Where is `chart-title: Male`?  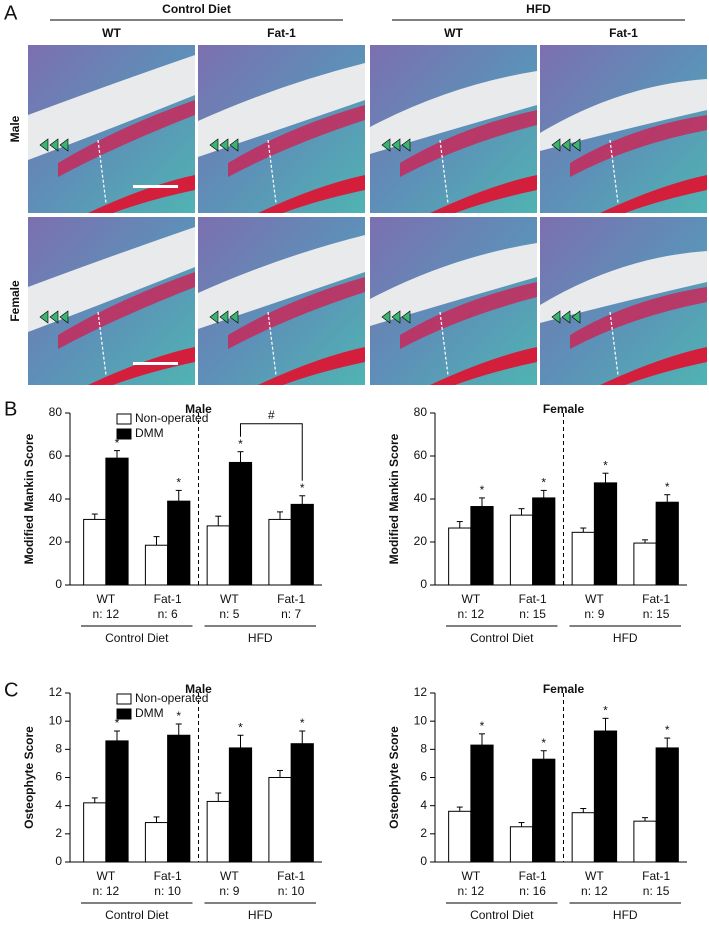
chart-title: Male is located at coordinates (198, 409).